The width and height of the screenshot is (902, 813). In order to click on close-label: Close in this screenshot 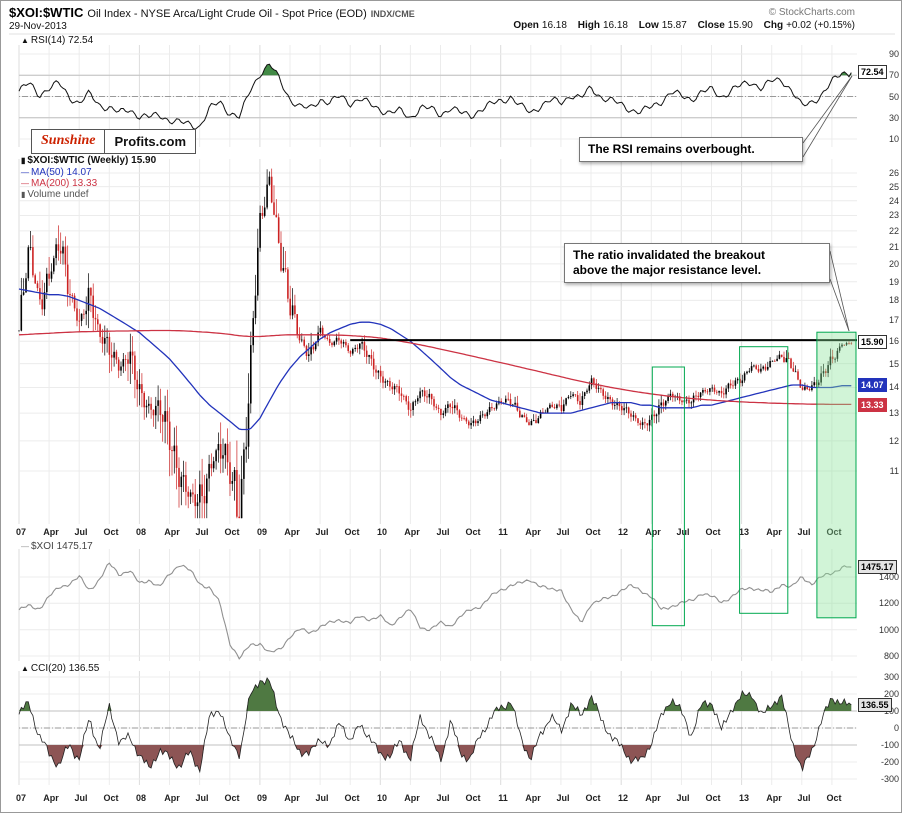, I will do `click(711, 25)`.